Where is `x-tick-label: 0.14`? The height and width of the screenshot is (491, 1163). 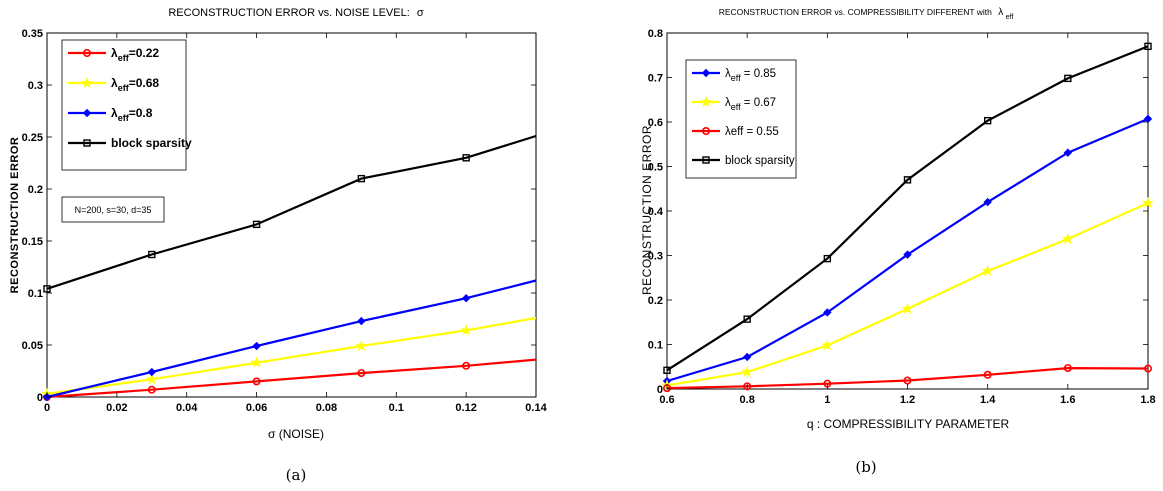 x-tick-label: 0.14 is located at coordinates (536, 408).